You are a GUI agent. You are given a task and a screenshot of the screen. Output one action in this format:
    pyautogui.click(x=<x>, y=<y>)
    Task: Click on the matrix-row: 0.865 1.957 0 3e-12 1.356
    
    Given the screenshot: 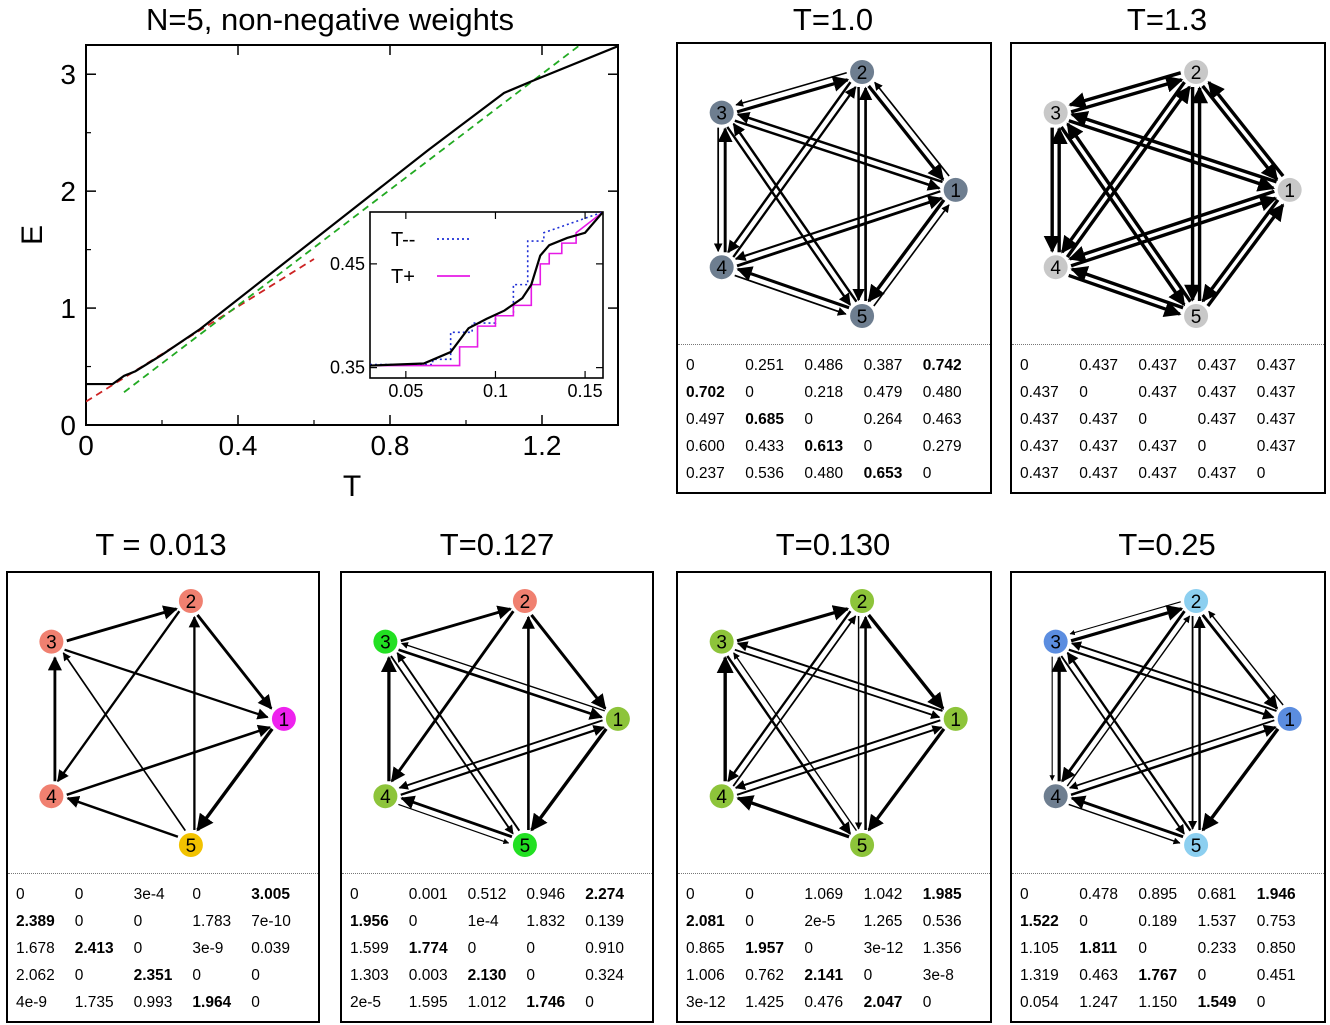 What is the action you would take?
    pyautogui.click(x=834, y=949)
    